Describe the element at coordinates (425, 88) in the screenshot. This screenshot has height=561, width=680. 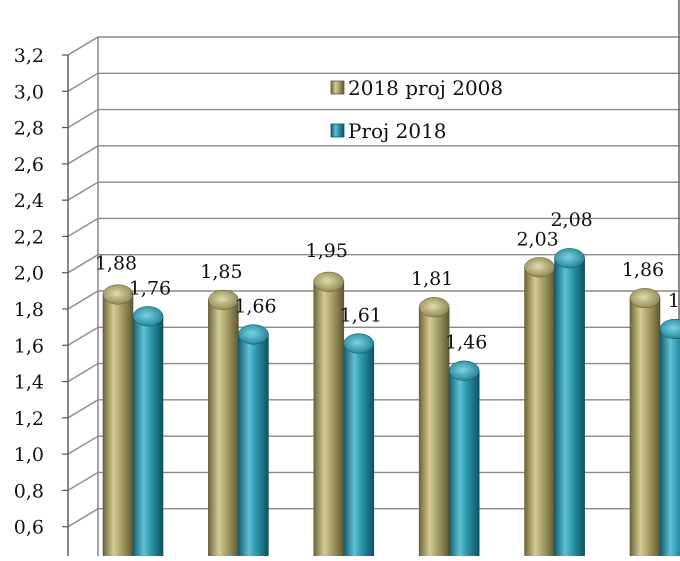
I see `legend-label-series1: 2018 proj 2008` at that location.